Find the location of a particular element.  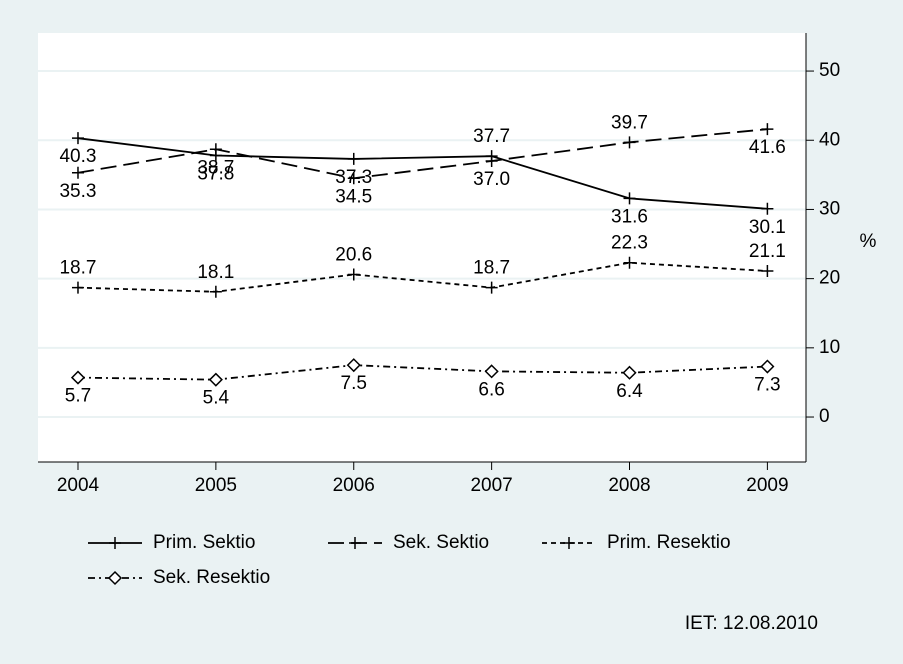

data-label: 7.5 is located at coordinates (354, 383).